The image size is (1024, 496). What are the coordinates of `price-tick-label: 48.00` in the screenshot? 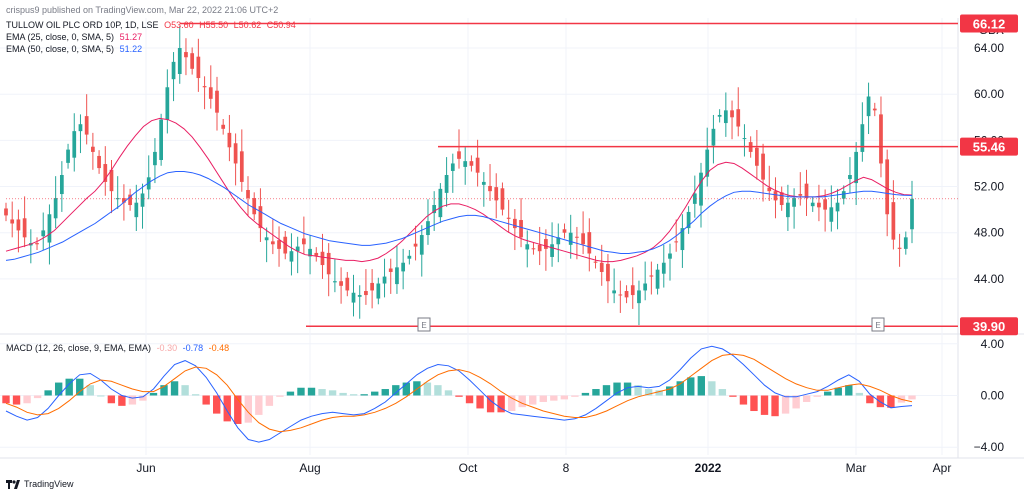 It's located at (989, 233).